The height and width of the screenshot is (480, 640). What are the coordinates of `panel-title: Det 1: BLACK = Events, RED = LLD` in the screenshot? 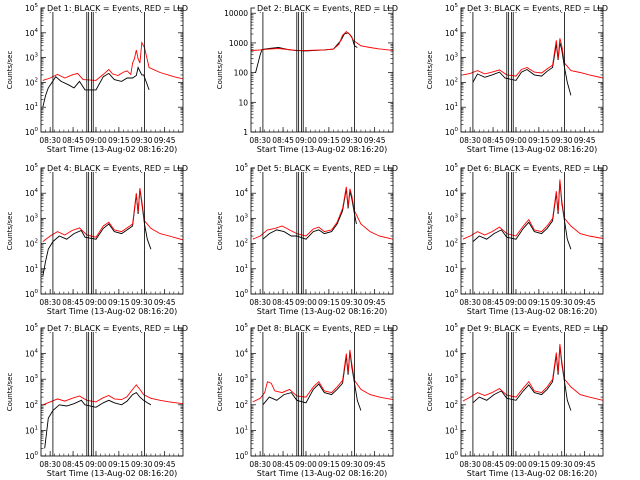 It's located at (117, 8).